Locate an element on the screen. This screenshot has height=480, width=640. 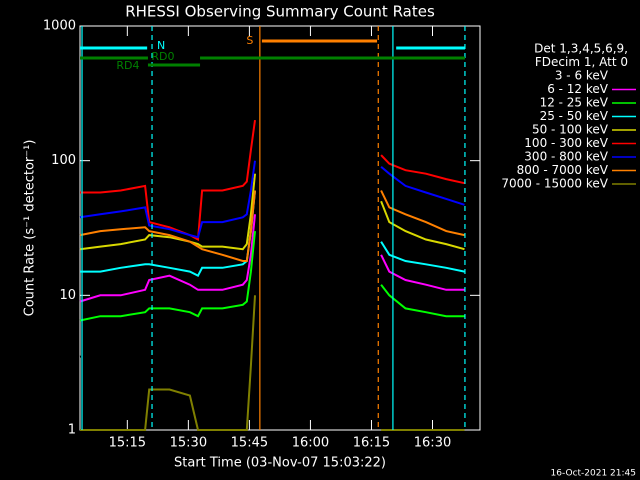
chart-title: RHESSI Observing Summary Count Rates is located at coordinates (280, 12).